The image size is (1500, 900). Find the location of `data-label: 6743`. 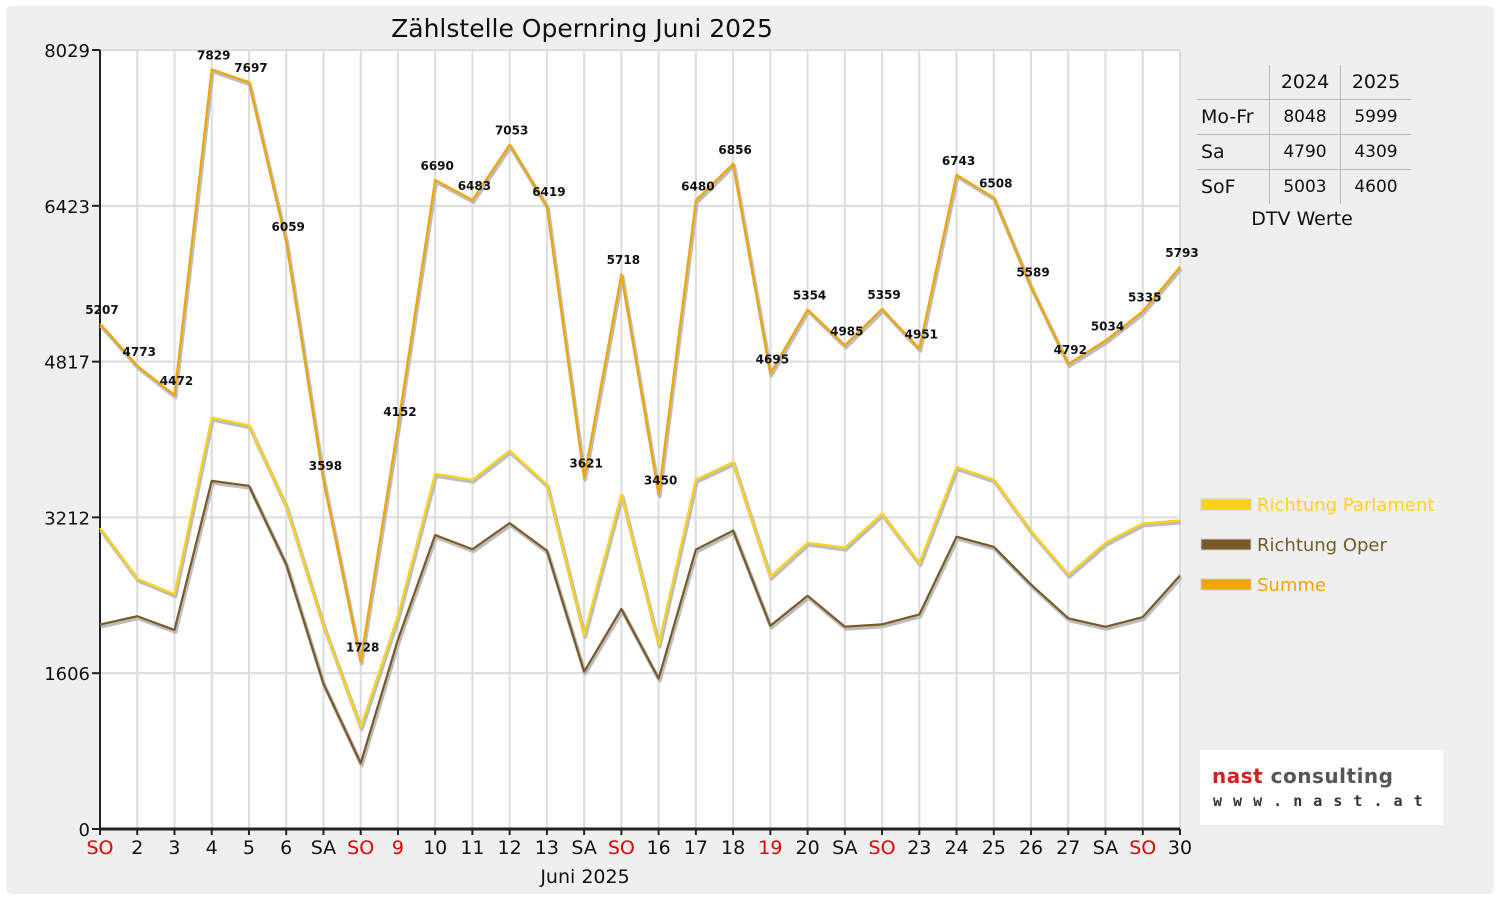

data-label: 6743 is located at coordinates (958, 161).